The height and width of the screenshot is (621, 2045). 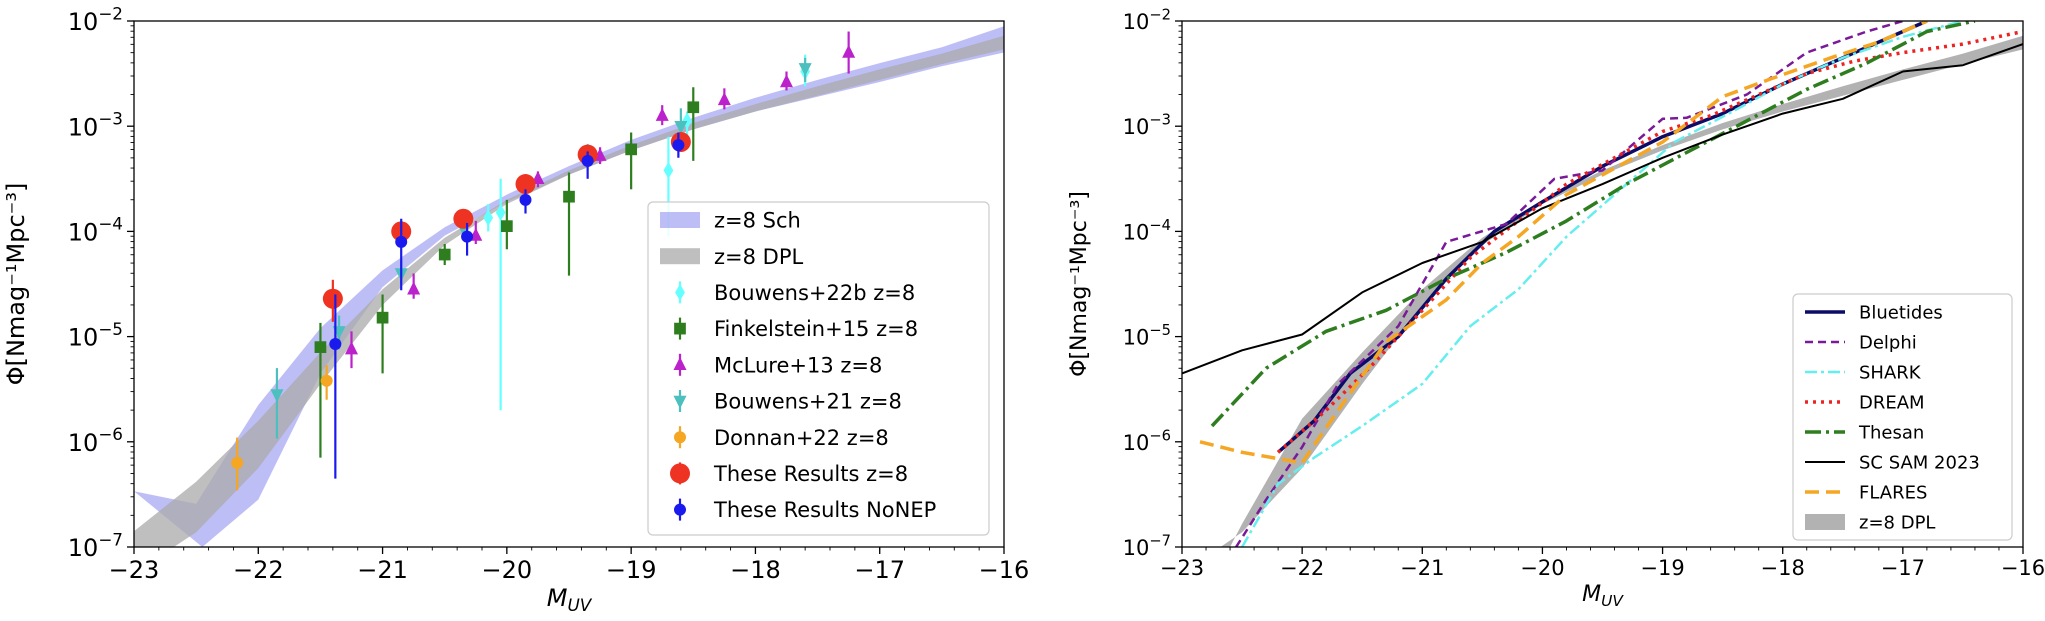 I want to click on legend-entry-bluetides: Bluetides, so click(x=1874, y=312).